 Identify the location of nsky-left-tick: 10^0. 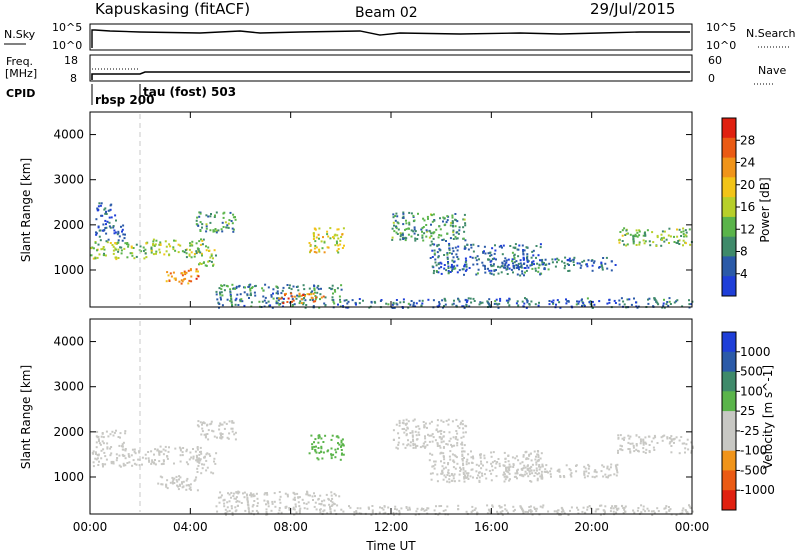
(67, 45).